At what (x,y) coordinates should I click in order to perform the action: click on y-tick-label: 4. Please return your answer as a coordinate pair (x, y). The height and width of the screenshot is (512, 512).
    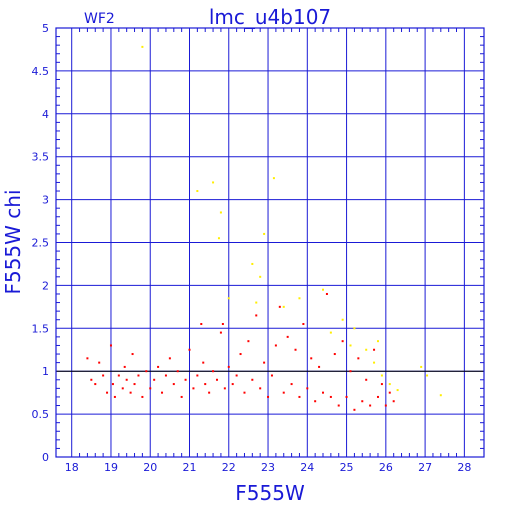
    Looking at the image, I should click on (45, 114).